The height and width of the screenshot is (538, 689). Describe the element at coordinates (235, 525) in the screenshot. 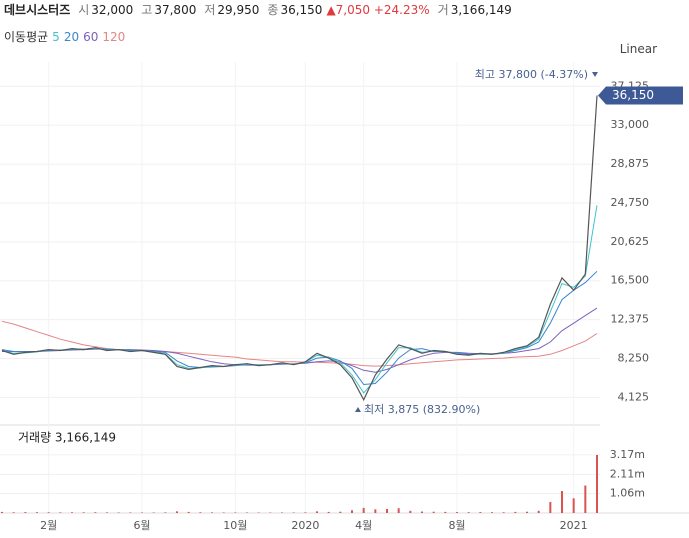

I see `x-tick-label: 10월` at that location.